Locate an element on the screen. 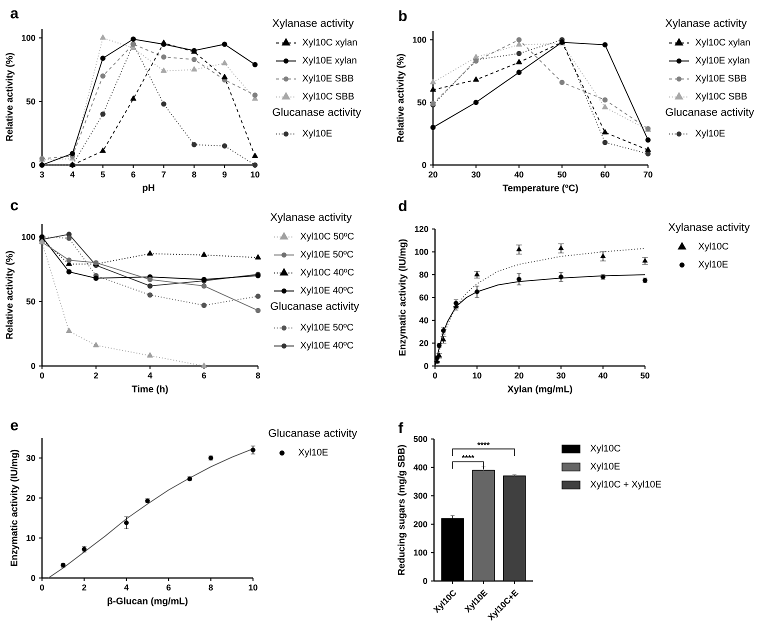  chart-title: b is located at coordinates (403, 16).